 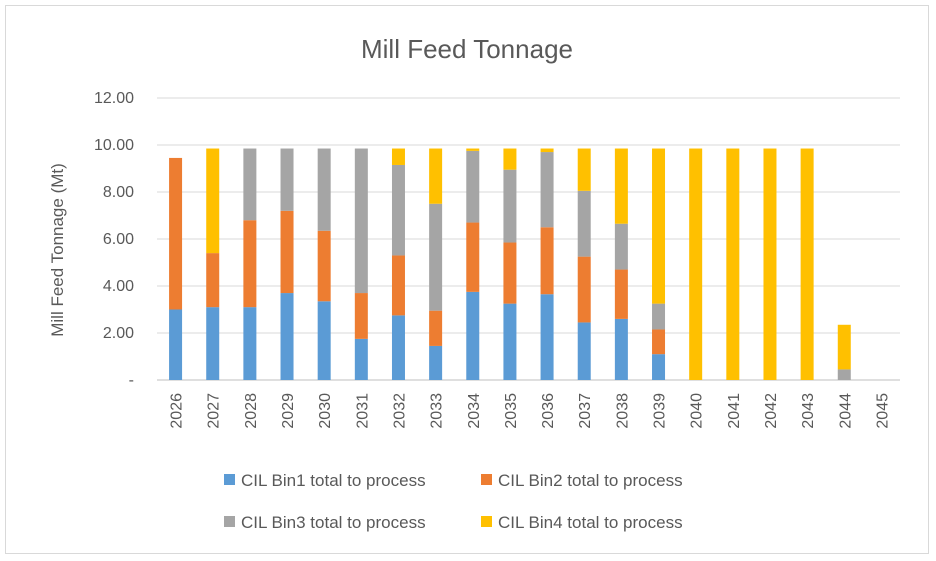 What do you see at coordinates (733, 264) in the screenshot?
I see `bar-segment-bin4-2041` at bounding box center [733, 264].